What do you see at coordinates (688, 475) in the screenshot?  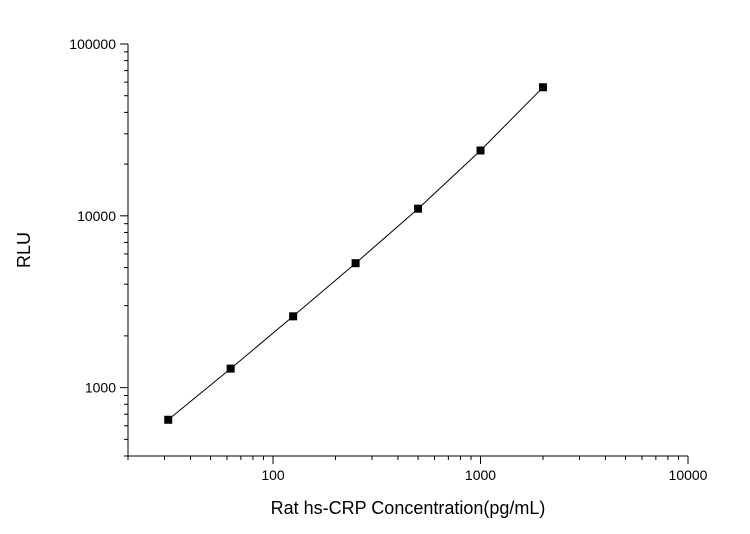 I see `x-tick-label: 10000` at bounding box center [688, 475].